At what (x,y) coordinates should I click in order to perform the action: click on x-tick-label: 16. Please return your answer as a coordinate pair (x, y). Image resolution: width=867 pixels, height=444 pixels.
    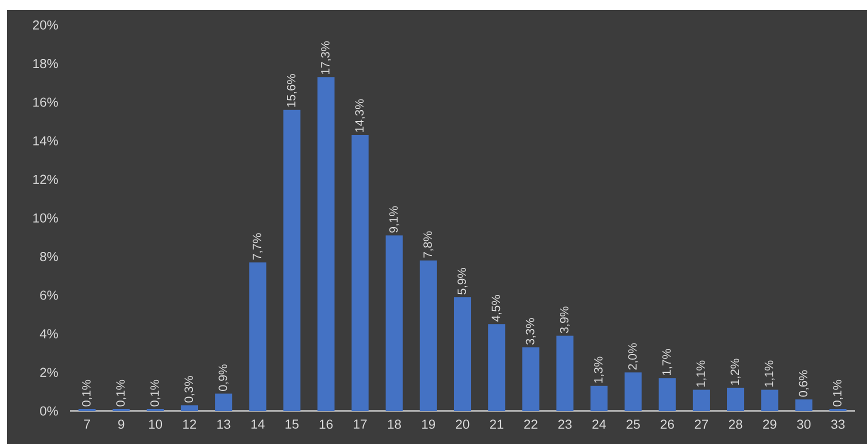
    Looking at the image, I should click on (326, 424).